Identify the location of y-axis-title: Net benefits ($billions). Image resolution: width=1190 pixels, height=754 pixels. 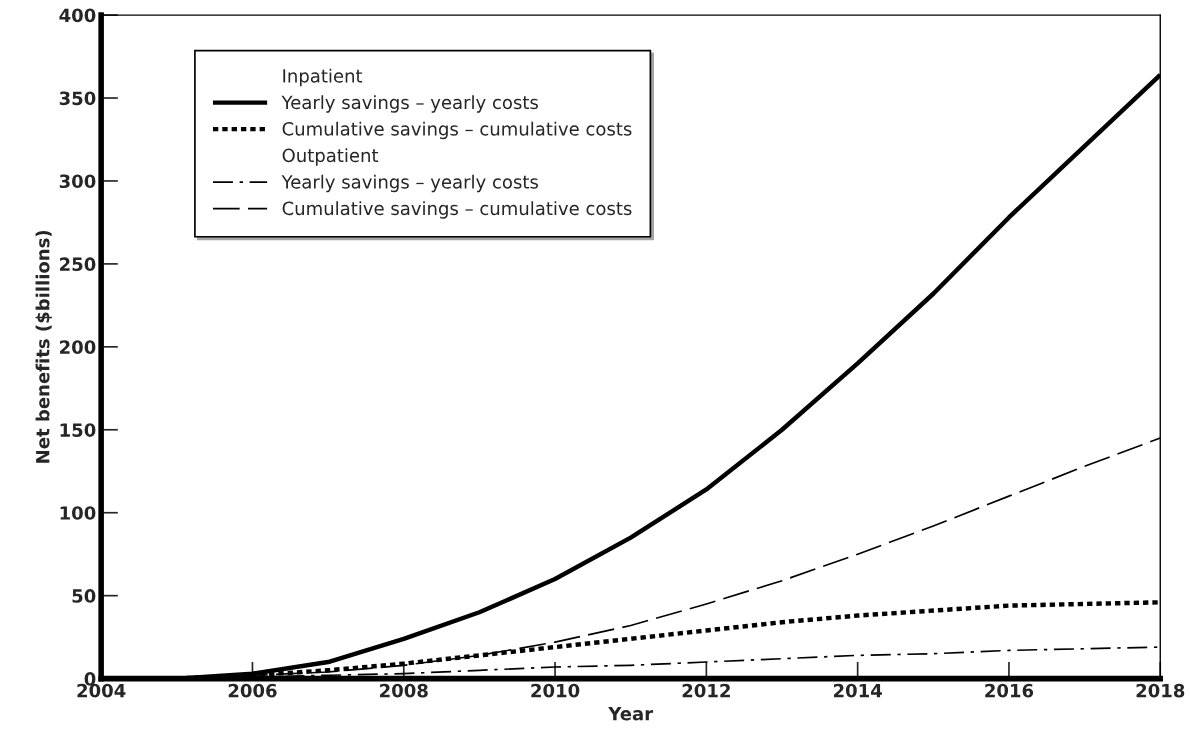
(43, 346).